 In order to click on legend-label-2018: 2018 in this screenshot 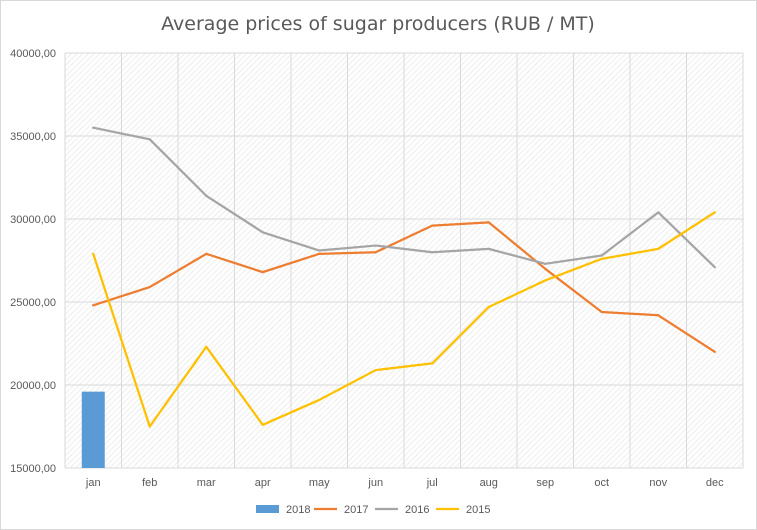, I will do `click(298, 510)`.